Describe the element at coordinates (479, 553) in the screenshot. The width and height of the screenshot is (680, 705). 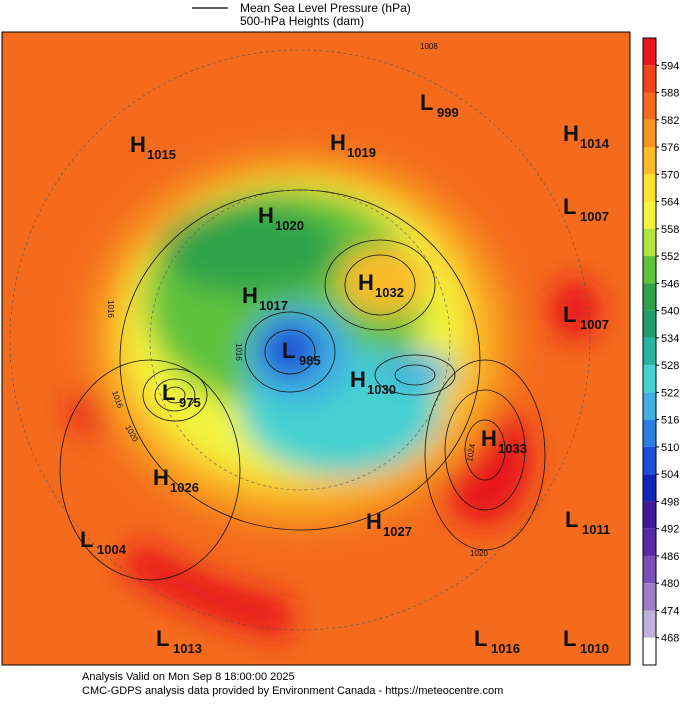
I see `contour-label: 1020` at that location.